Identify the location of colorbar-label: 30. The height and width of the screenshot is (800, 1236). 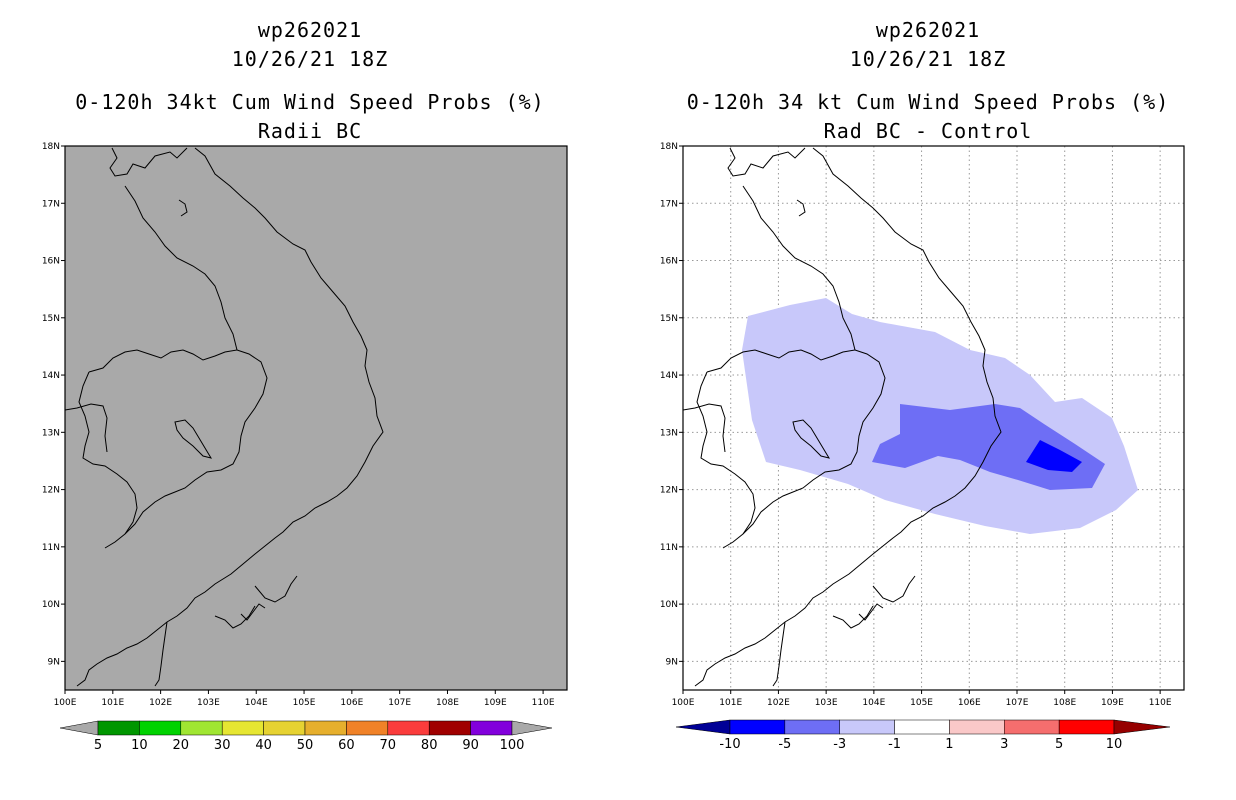
(222, 745).